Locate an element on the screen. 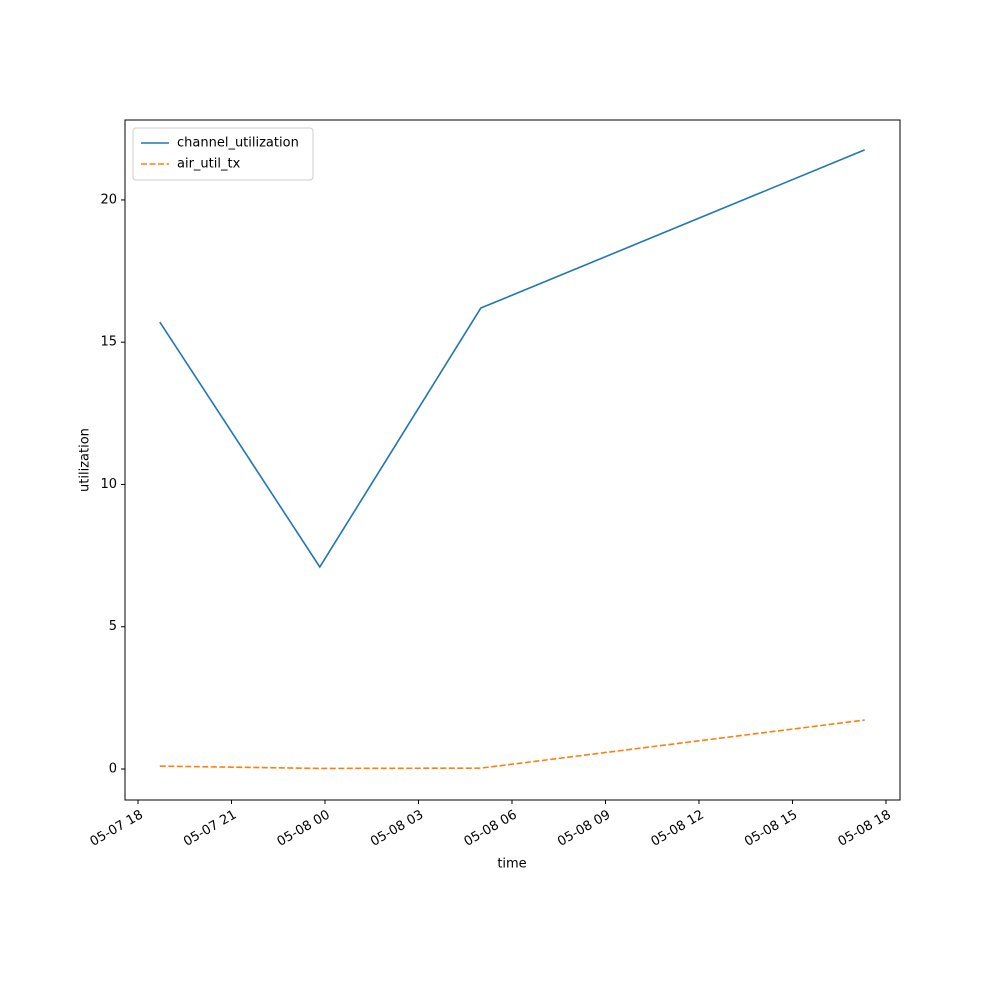  y-tick-label: 20 is located at coordinates (108, 199).